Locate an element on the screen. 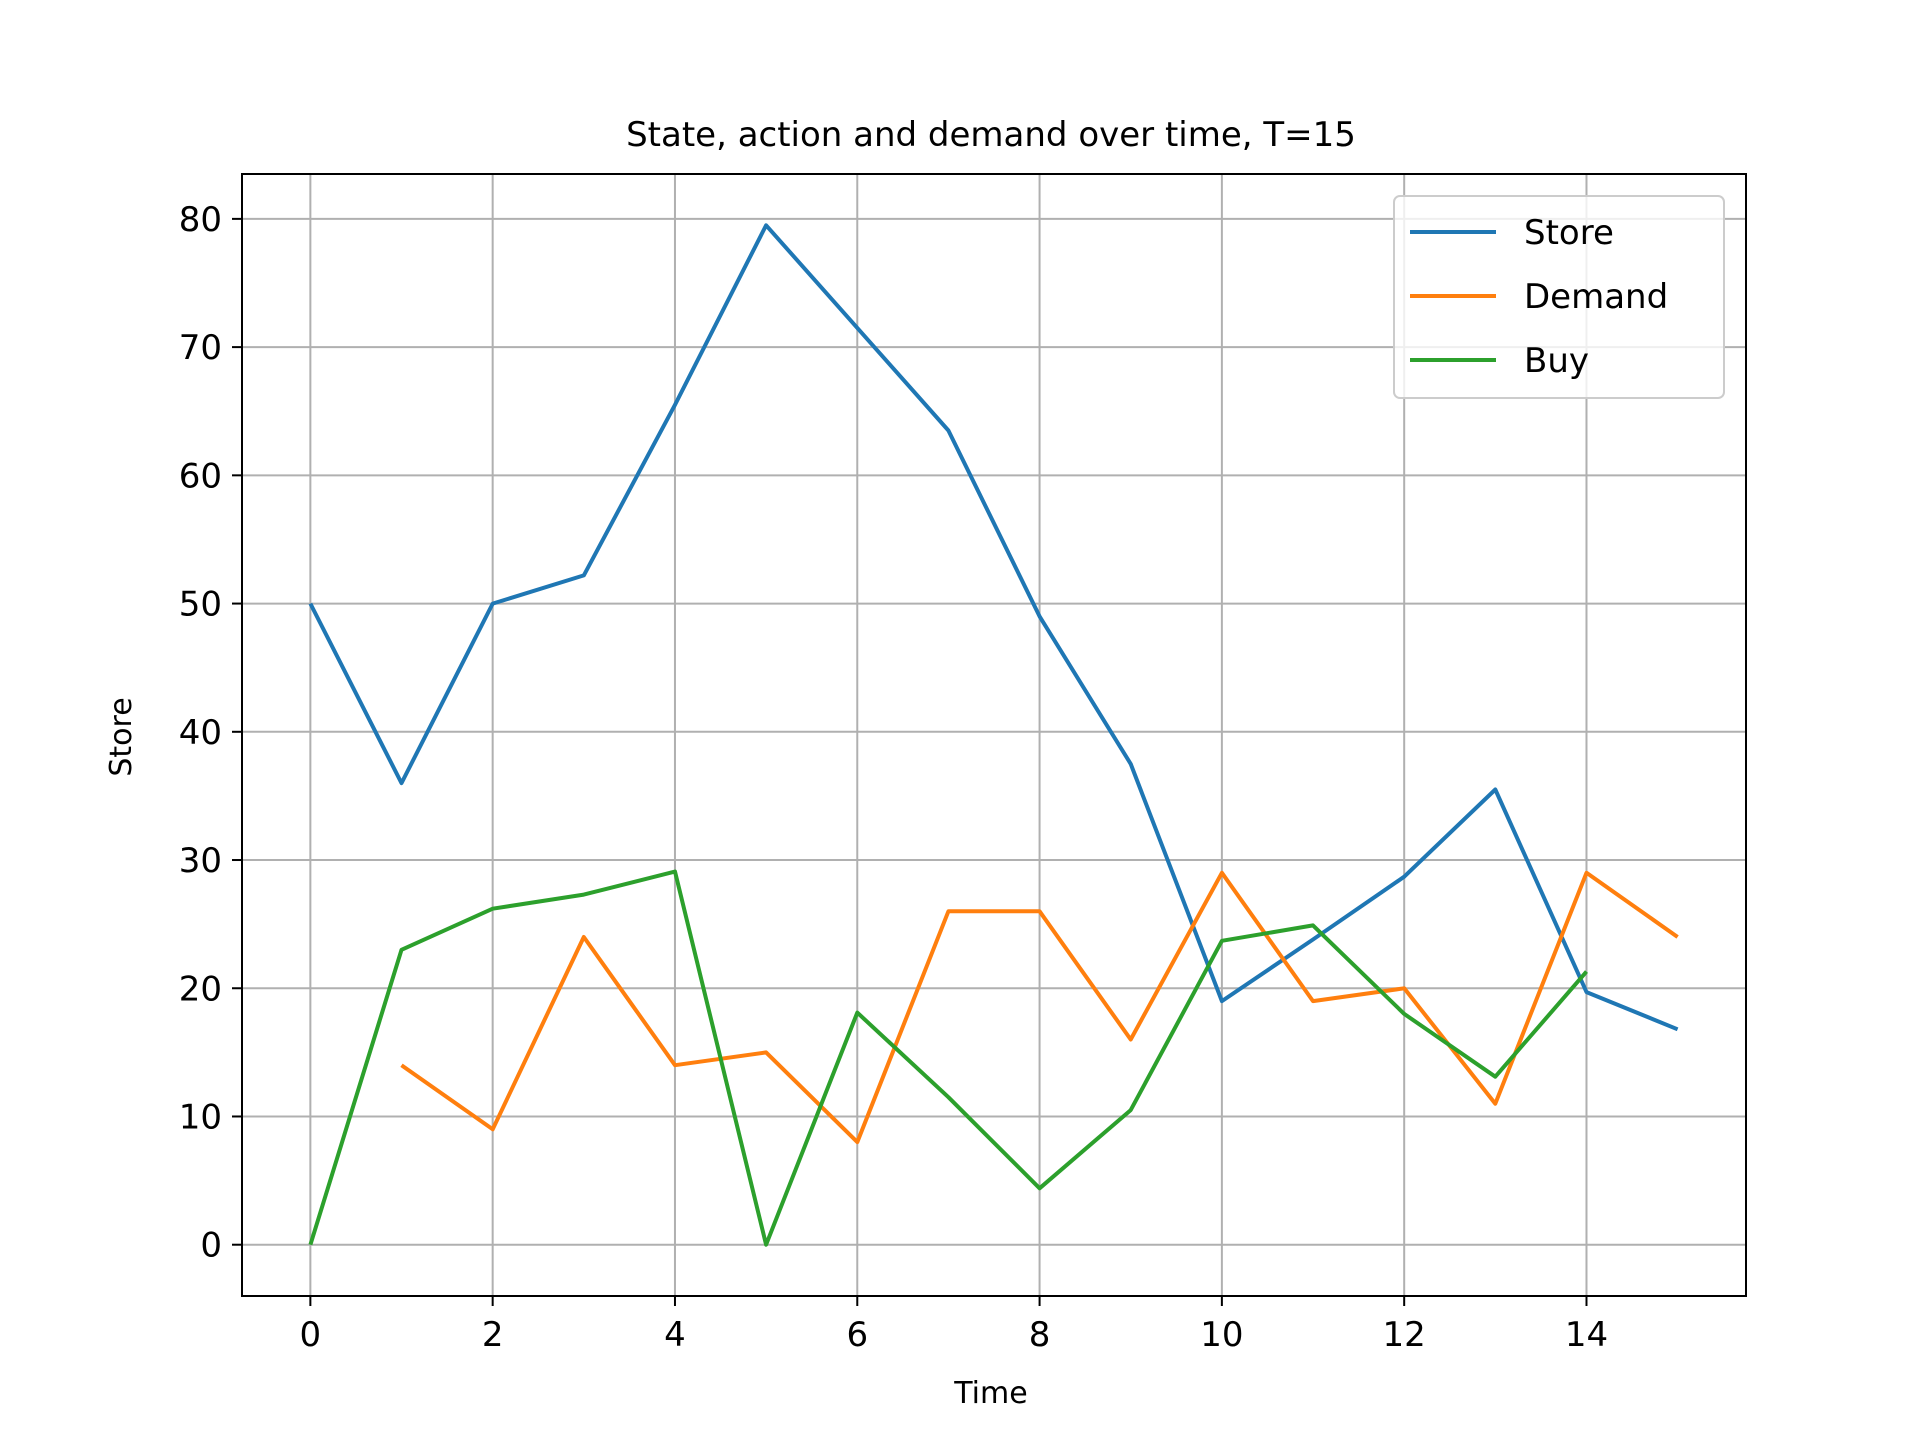  y-tick-label: 70 is located at coordinates (200, 348).